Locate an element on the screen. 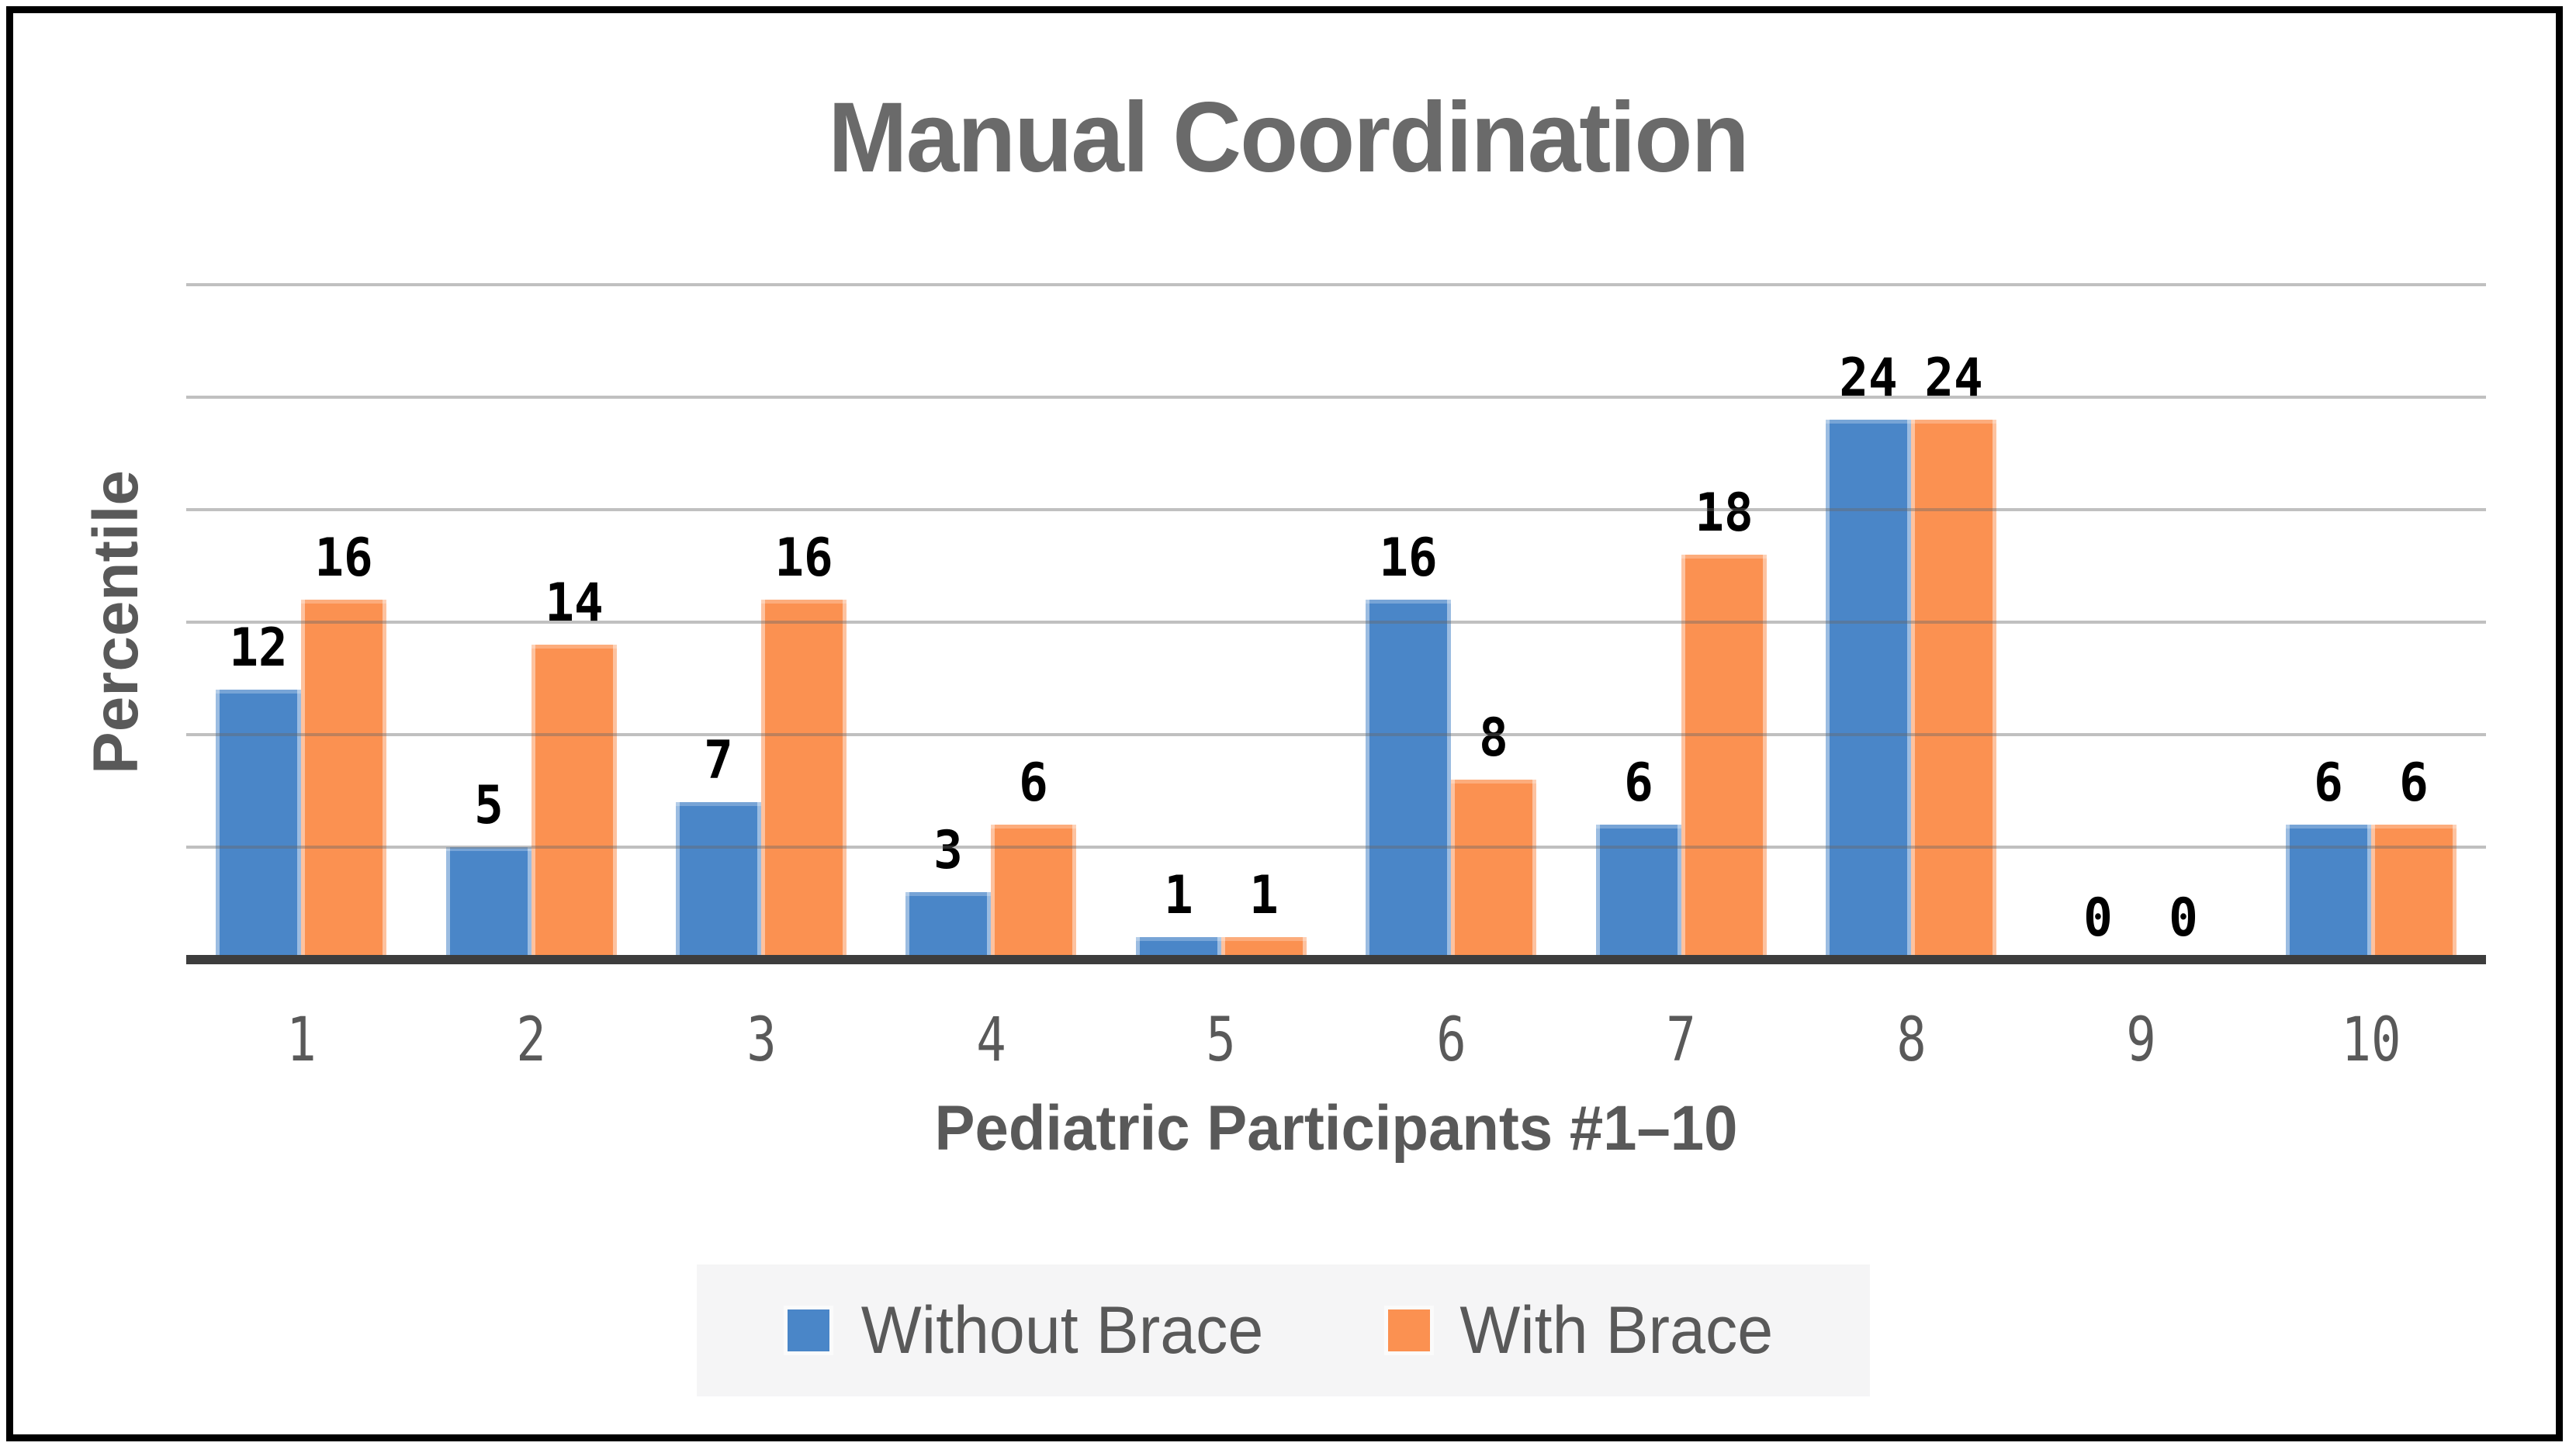  bar-slot: 14 is located at coordinates (574, 622).